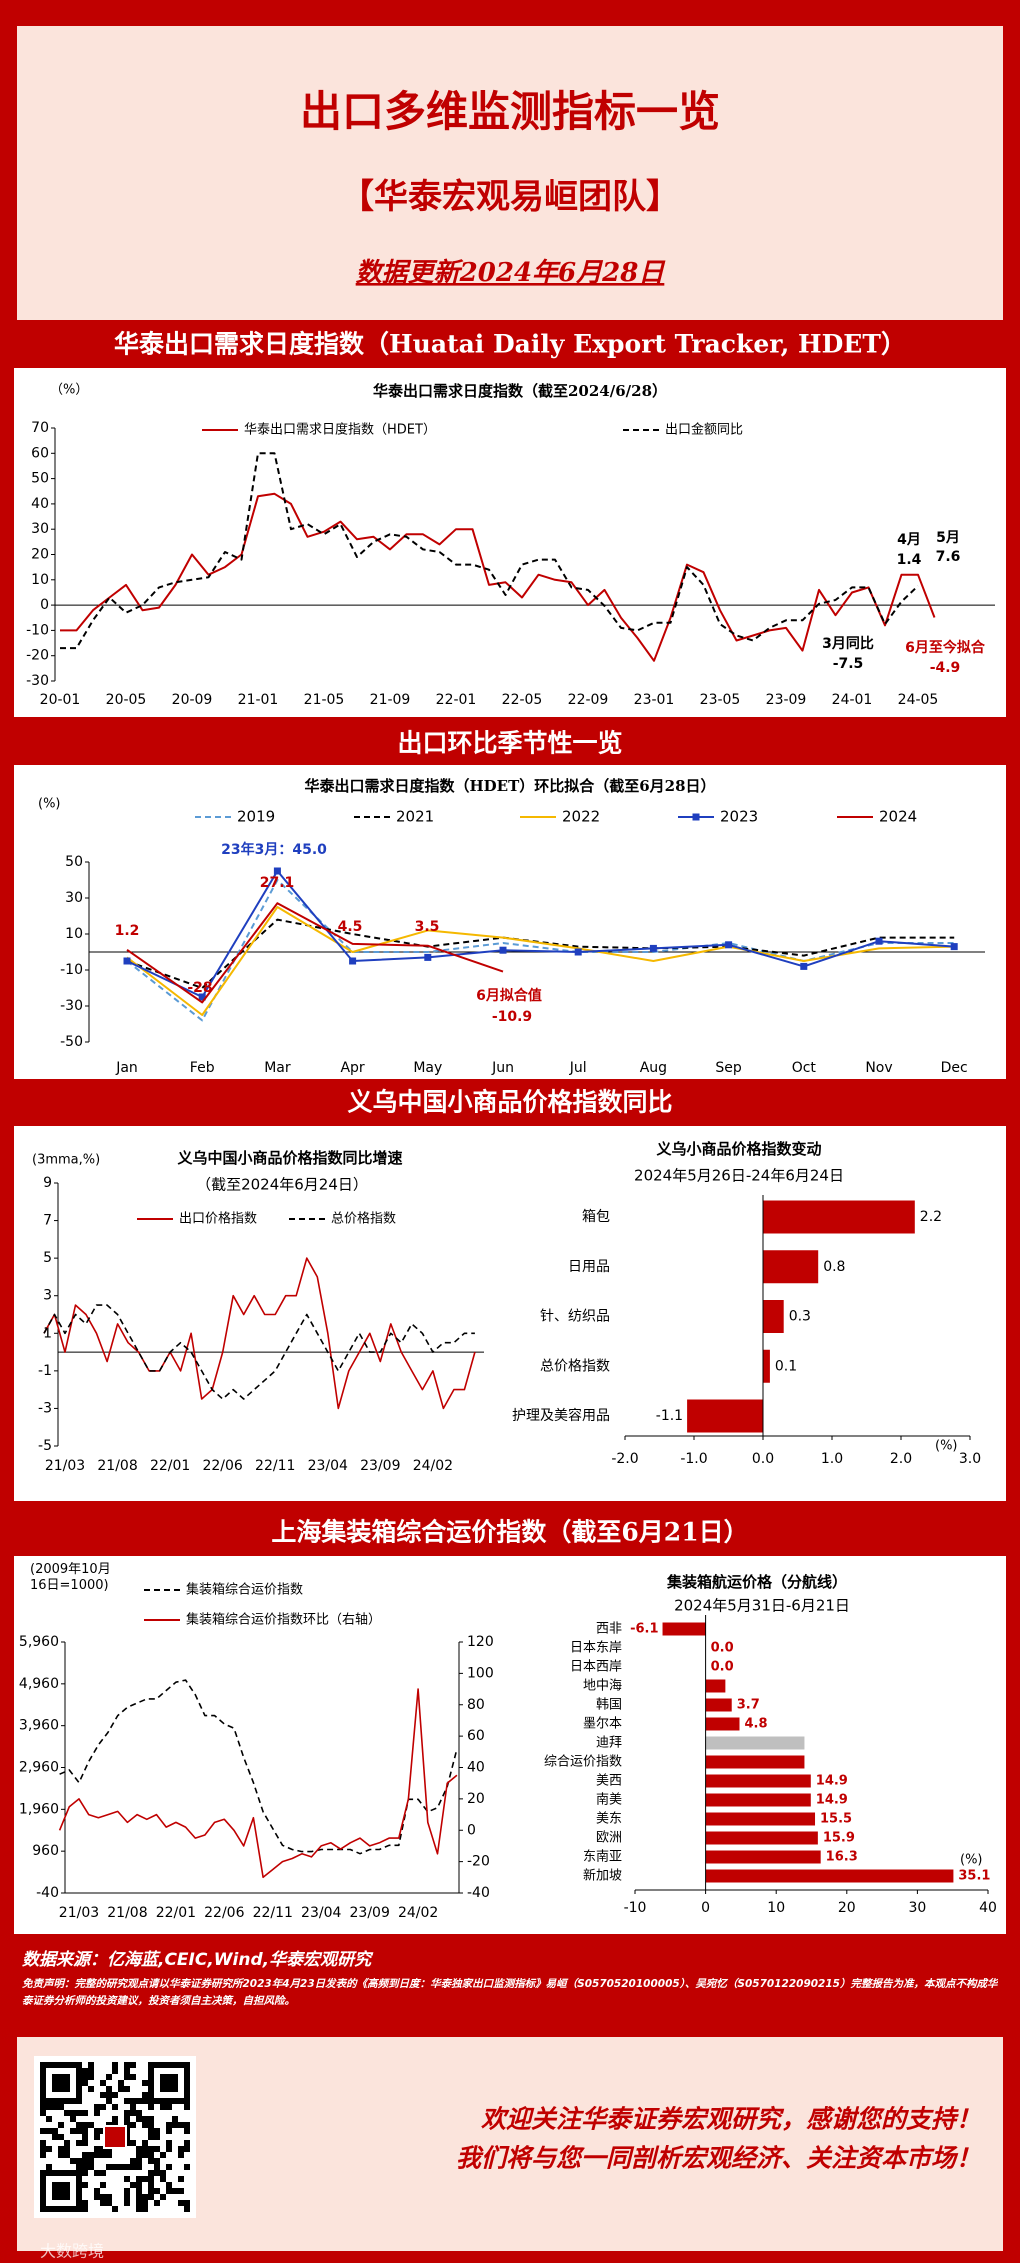 This screenshot has height=2263, width=1020. Describe the element at coordinates (974, 1876) in the screenshot. I see `data-label: 35.1` at that location.